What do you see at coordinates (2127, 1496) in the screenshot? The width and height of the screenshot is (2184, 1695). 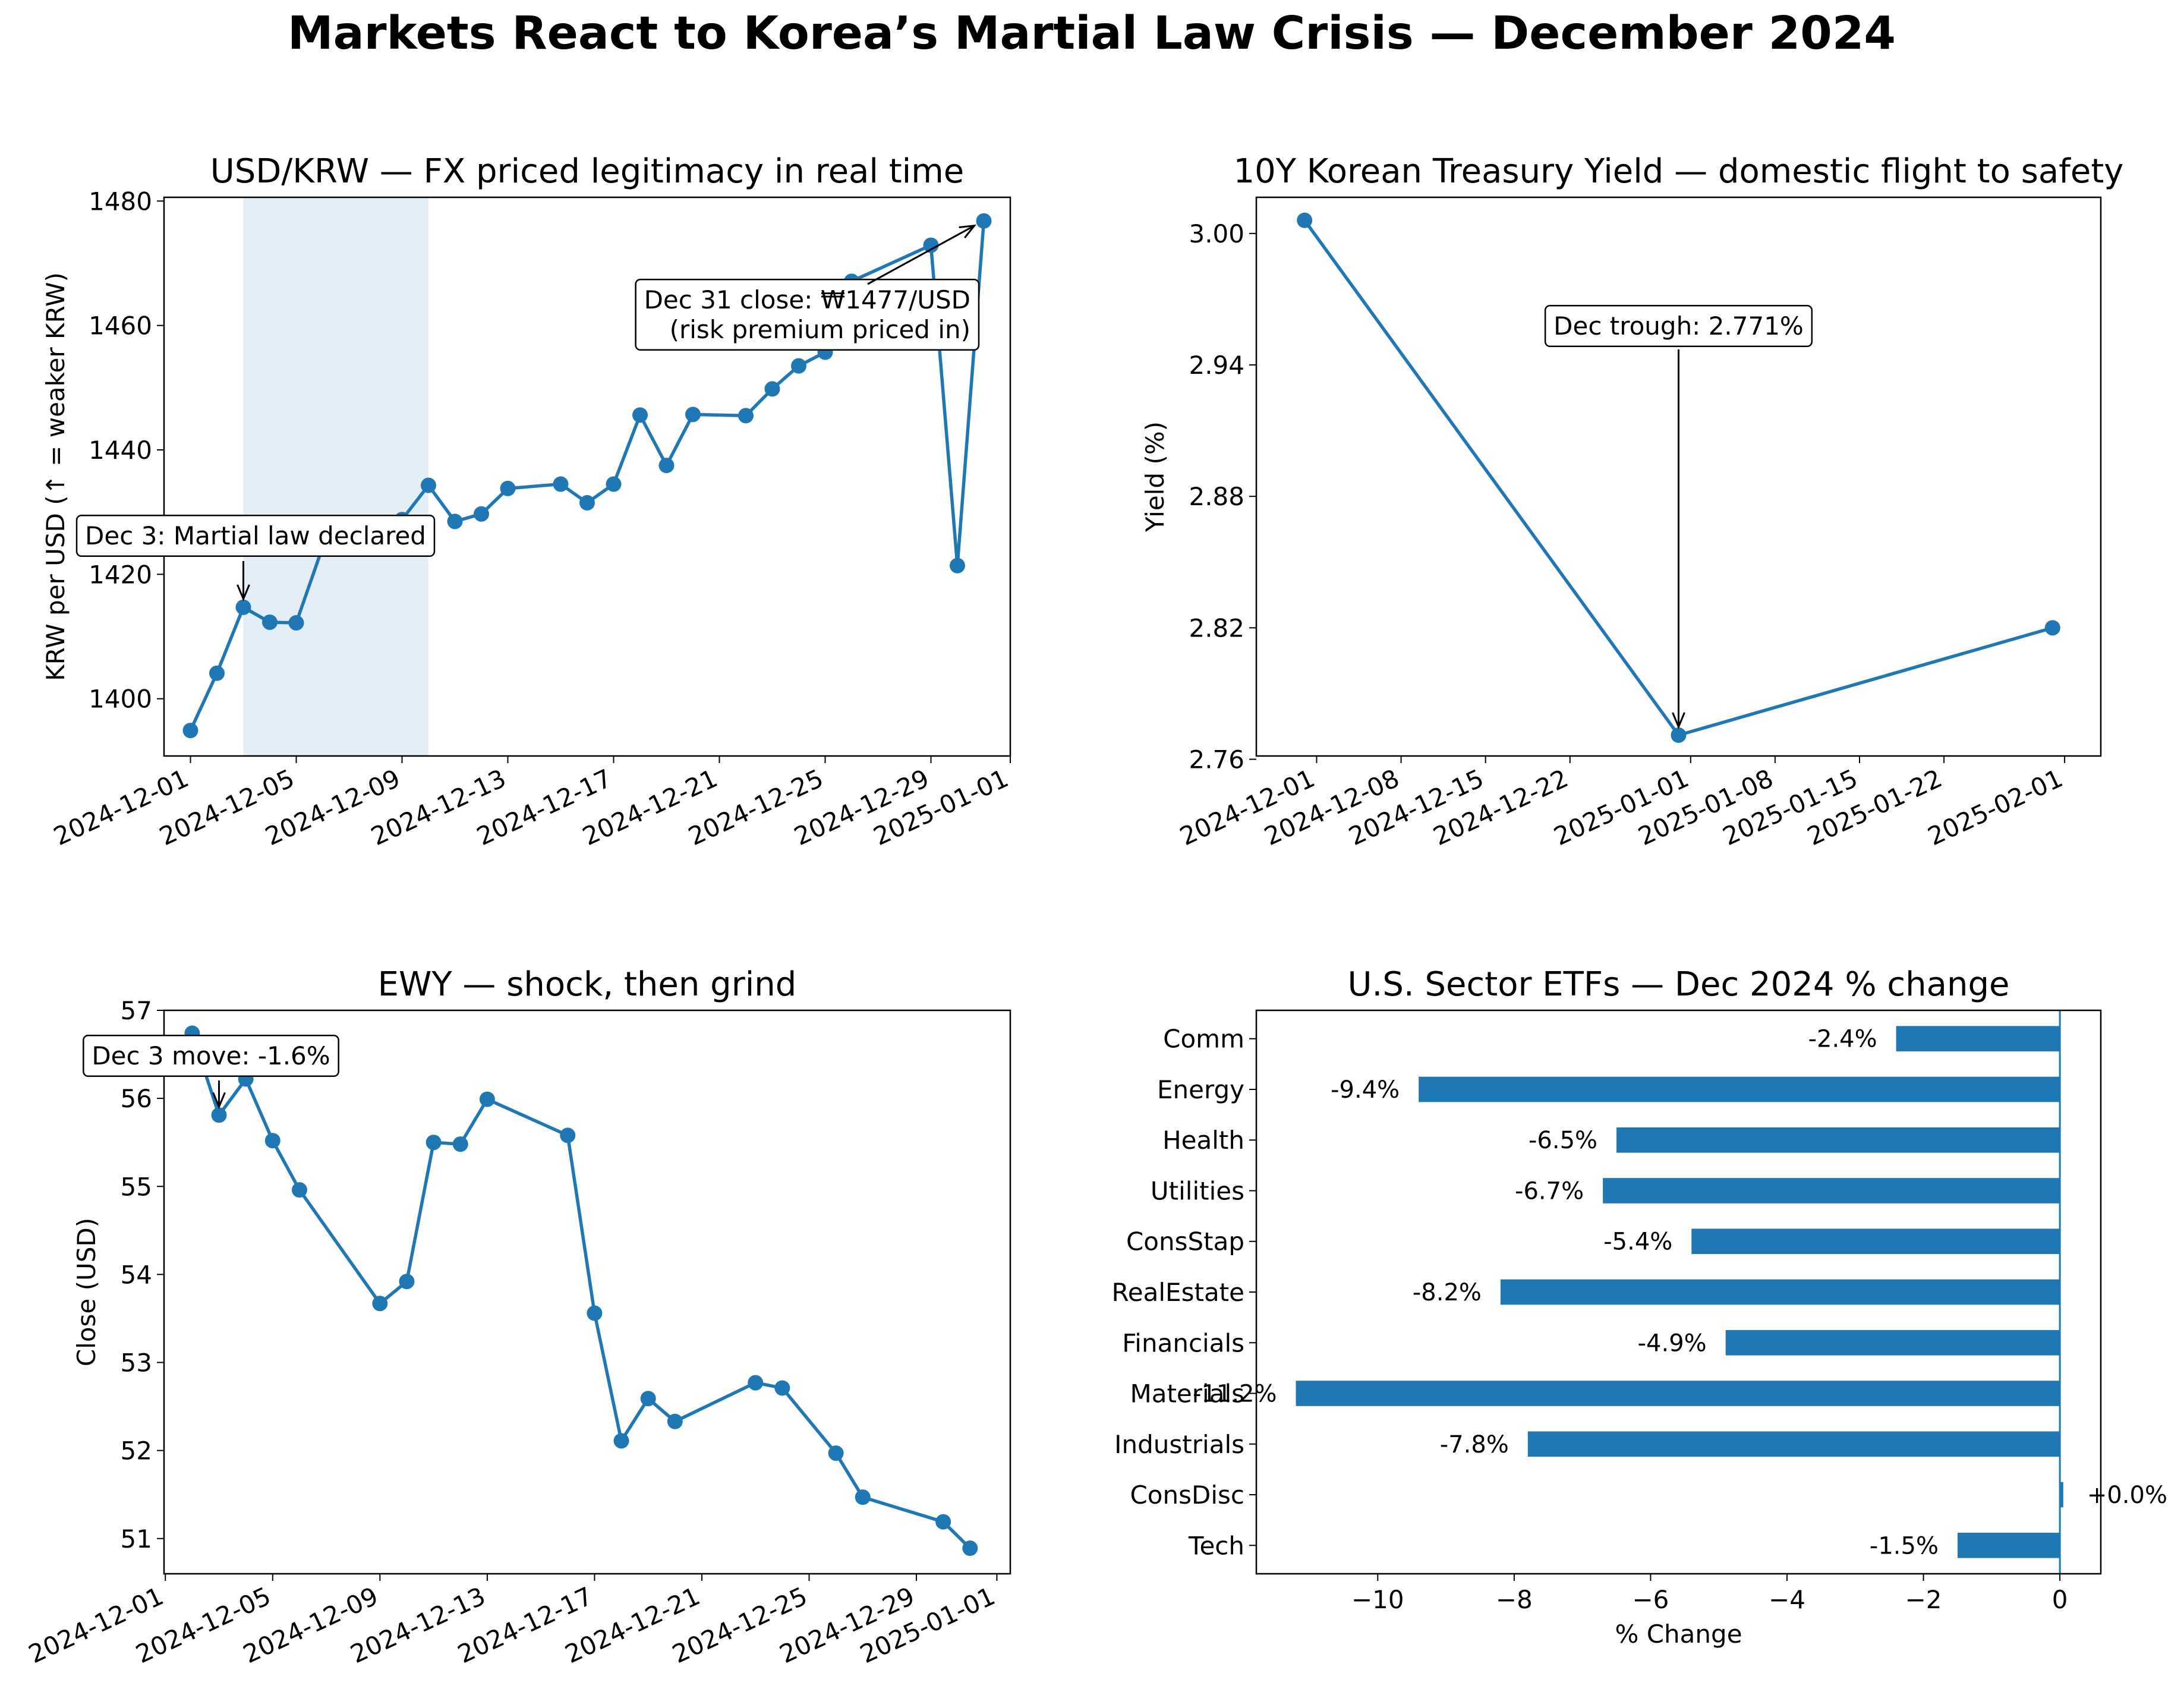 I see `value-label: +0.0%` at bounding box center [2127, 1496].